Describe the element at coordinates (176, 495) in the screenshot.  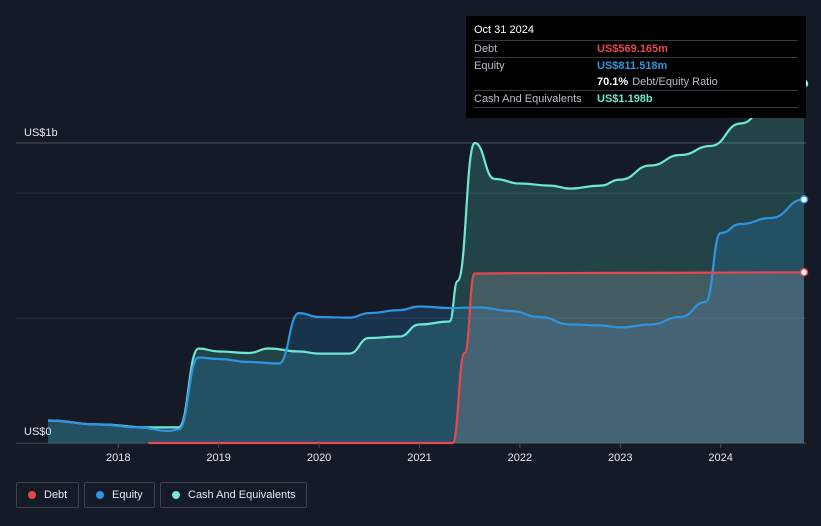
I see `legend-cash-dot-icon` at that location.